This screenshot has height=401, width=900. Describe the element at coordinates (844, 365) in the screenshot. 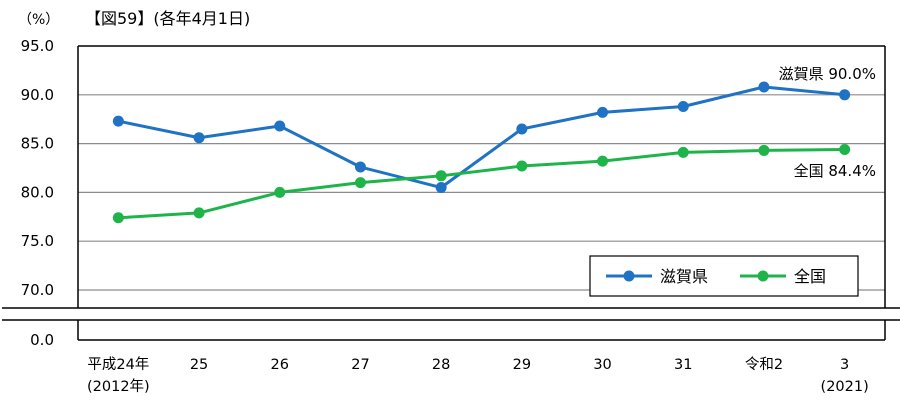

I see `x-tick-label: 3` at that location.